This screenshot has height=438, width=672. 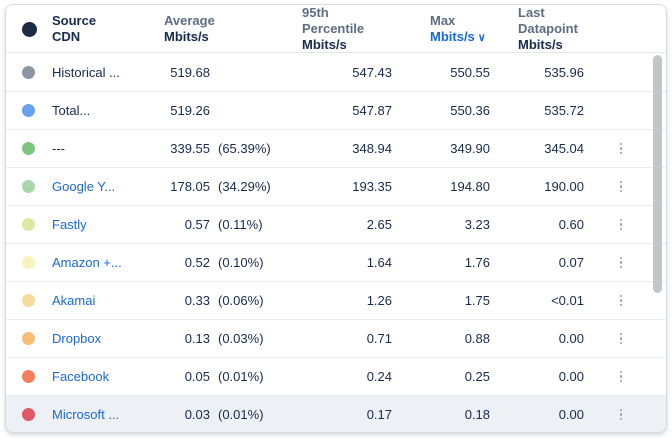 What do you see at coordinates (197, 300) in the screenshot?
I see `average-value: 0.33` at bounding box center [197, 300].